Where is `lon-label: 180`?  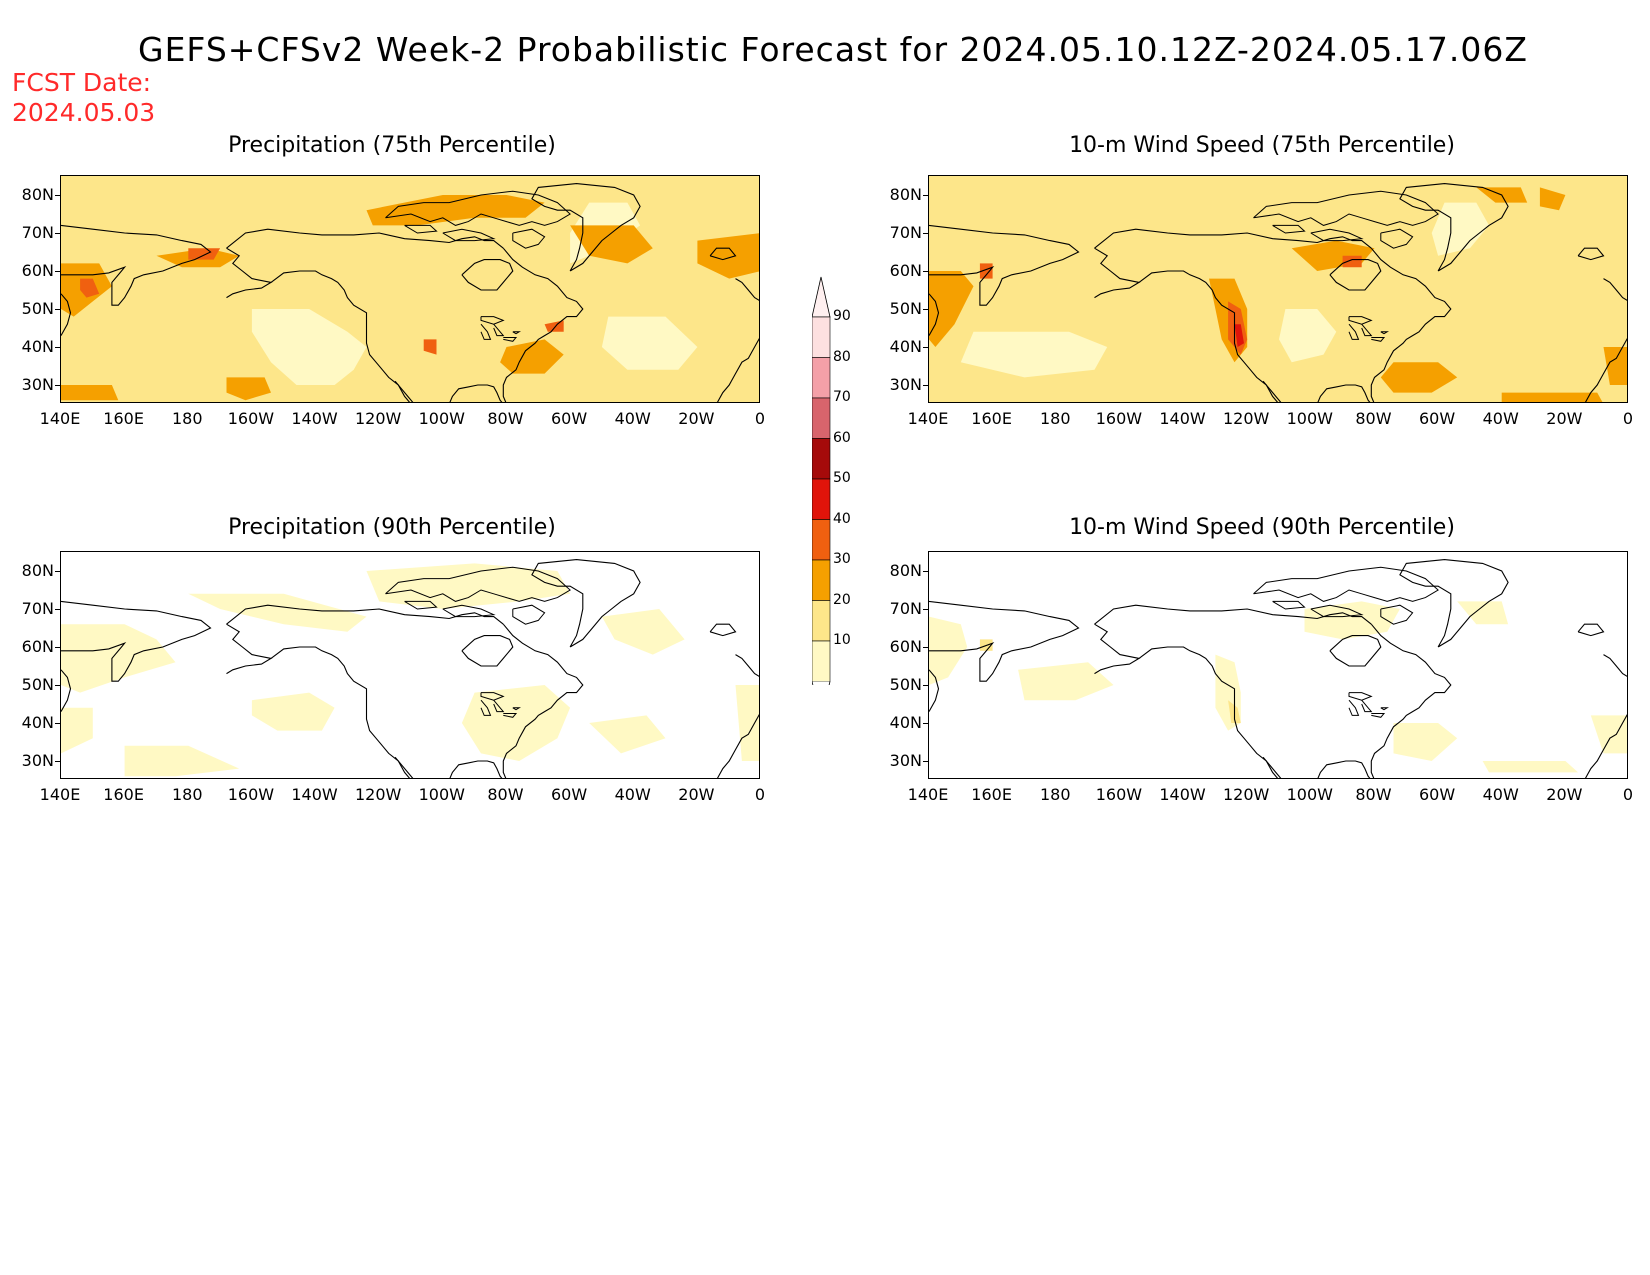 lon-label: 180 is located at coordinates (187, 794).